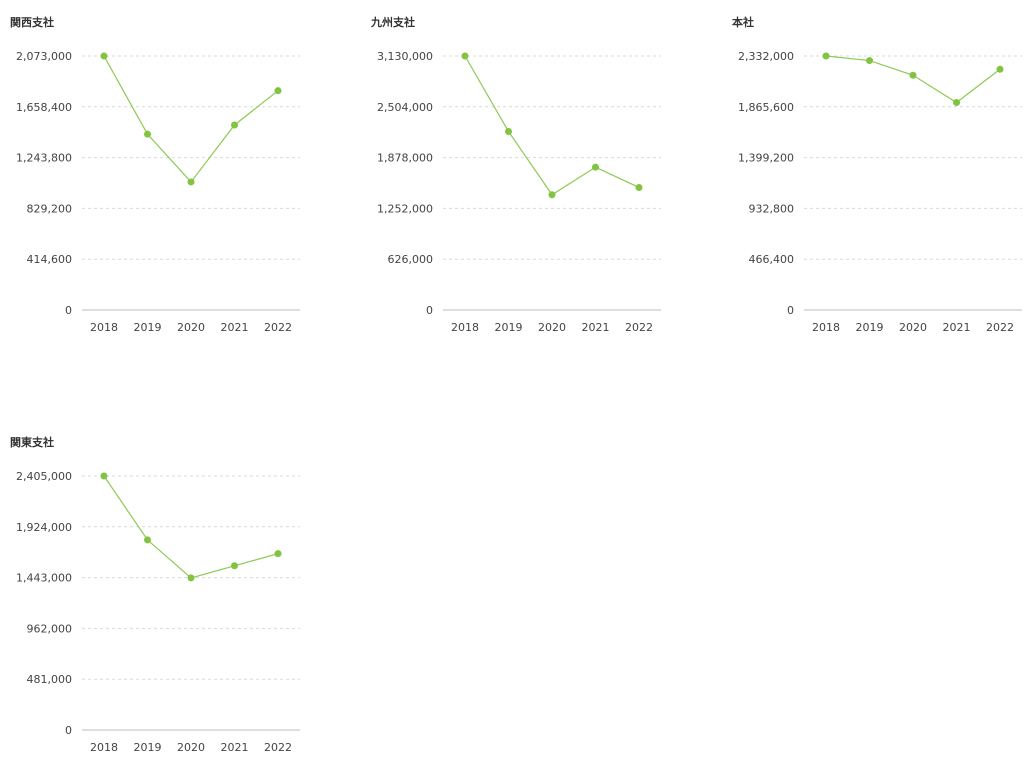 The image size is (1035, 771). Describe the element at coordinates (44, 578) in the screenshot. I see `y-tick-label: 1,443,000` at that location.